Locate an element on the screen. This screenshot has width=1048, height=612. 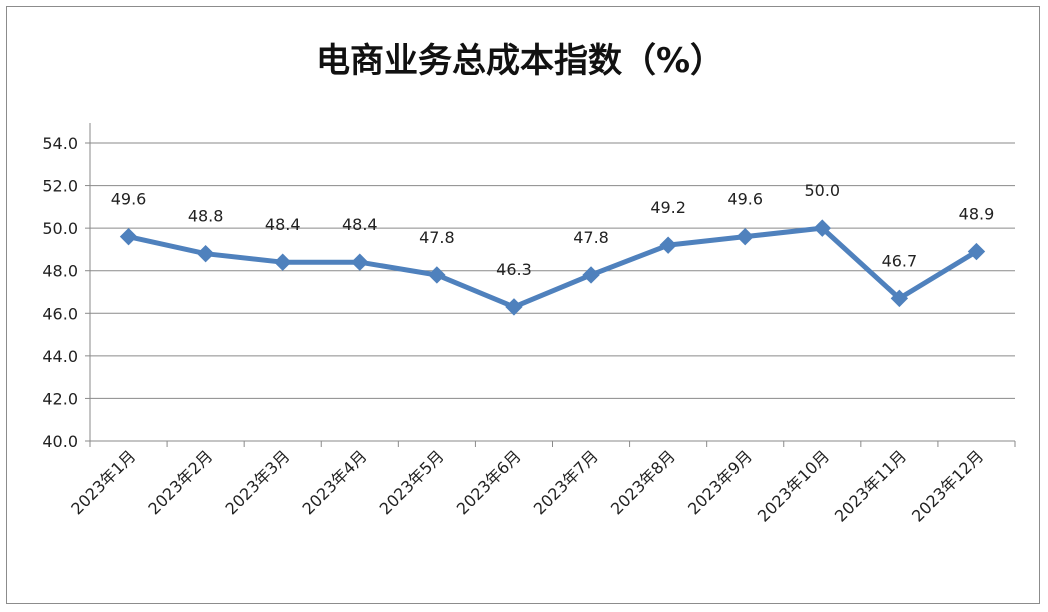
x-tick-label: 2023年7月 is located at coordinates (566, 482).